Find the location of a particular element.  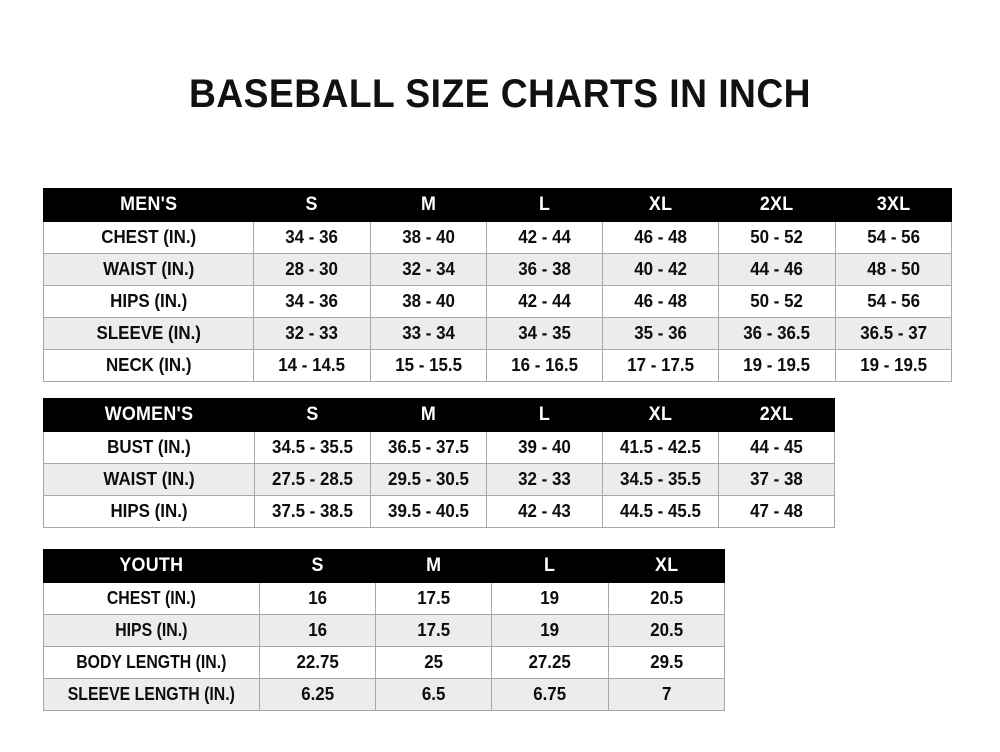

mens-measurement-cell: 14 - 14.5 is located at coordinates (312, 365).